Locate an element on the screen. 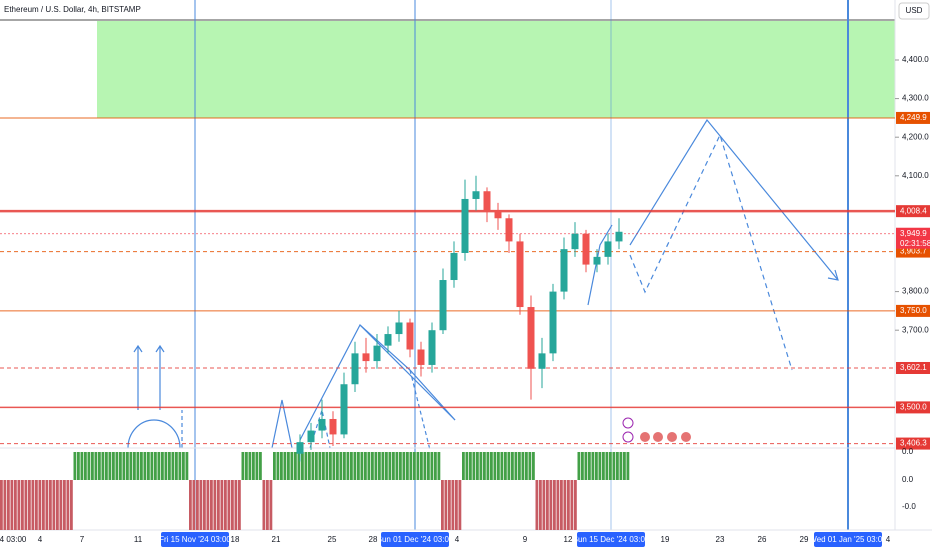 Image resolution: width=932 pixels, height=550 pixels. wave is located at coordinates (282, 424).